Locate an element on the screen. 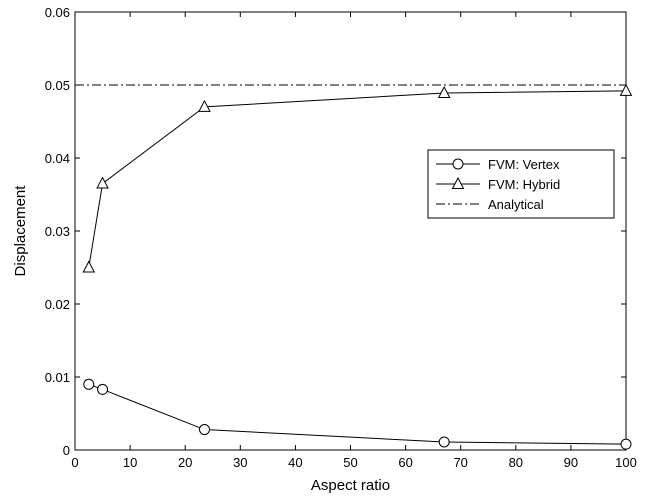  legend-item: FVM: Vertex is located at coordinates (498, 164).